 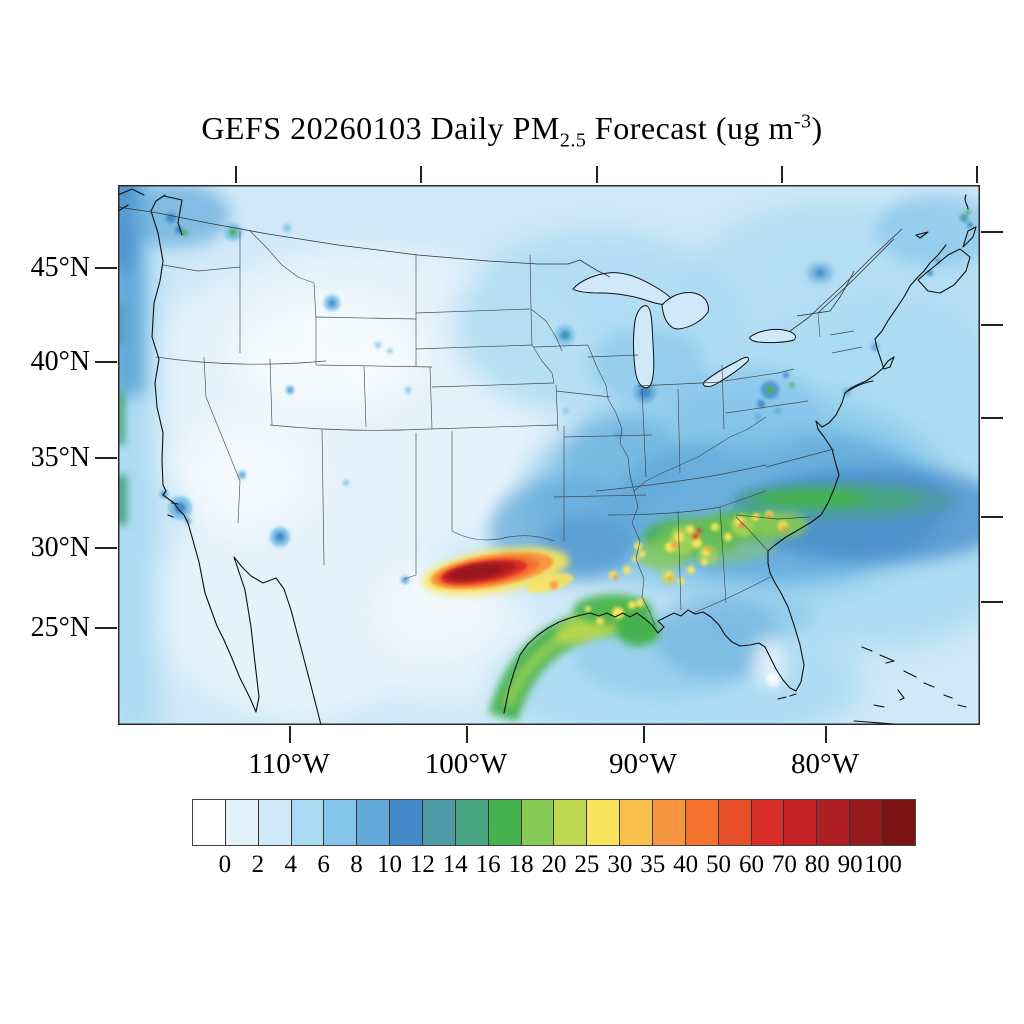 What do you see at coordinates (455, 864) in the screenshot?
I see `colorbar-tick-label: 14` at bounding box center [455, 864].